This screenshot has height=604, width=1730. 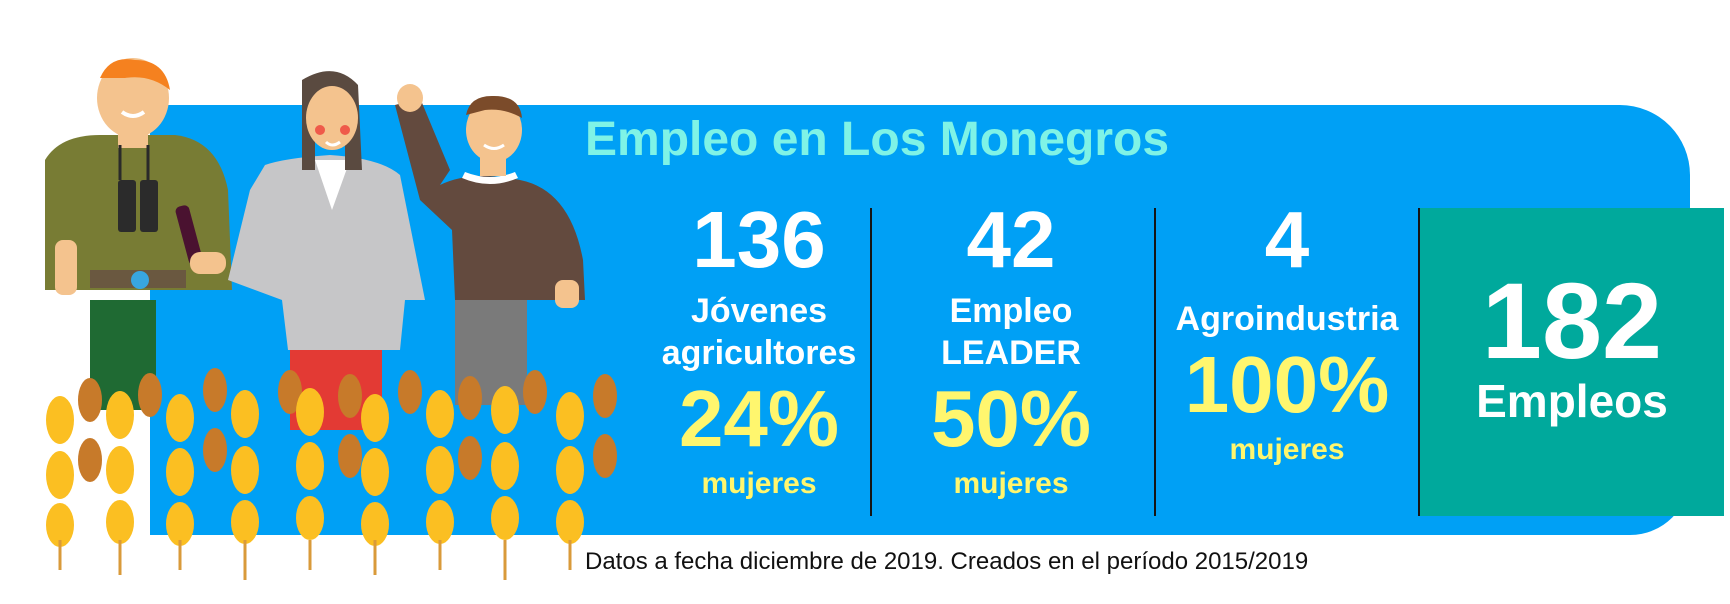 I want to click on stat-percent: 24%, so click(x=759, y=418).